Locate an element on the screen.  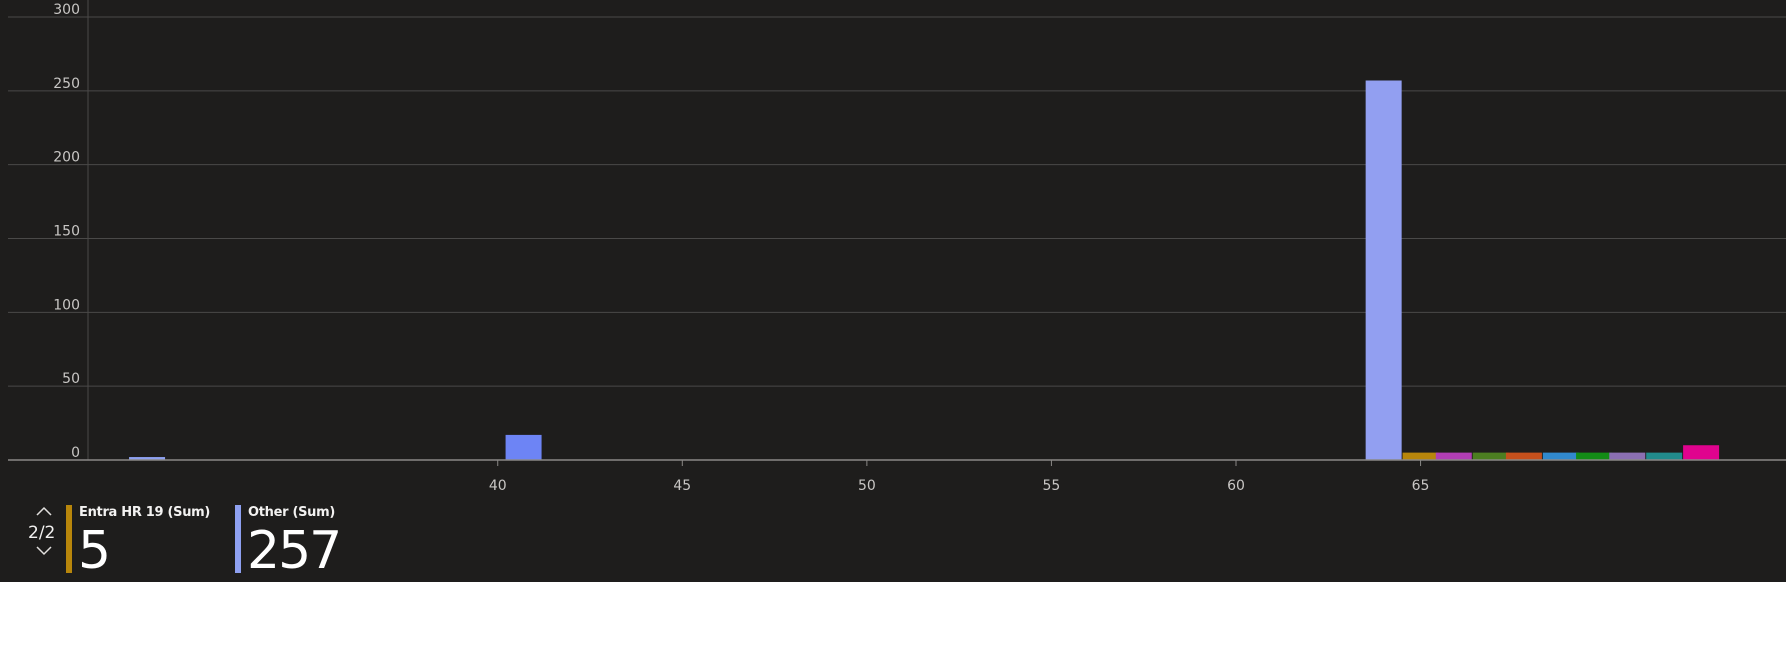
legend-series-value: 5 is located at coordinates (94, 551).